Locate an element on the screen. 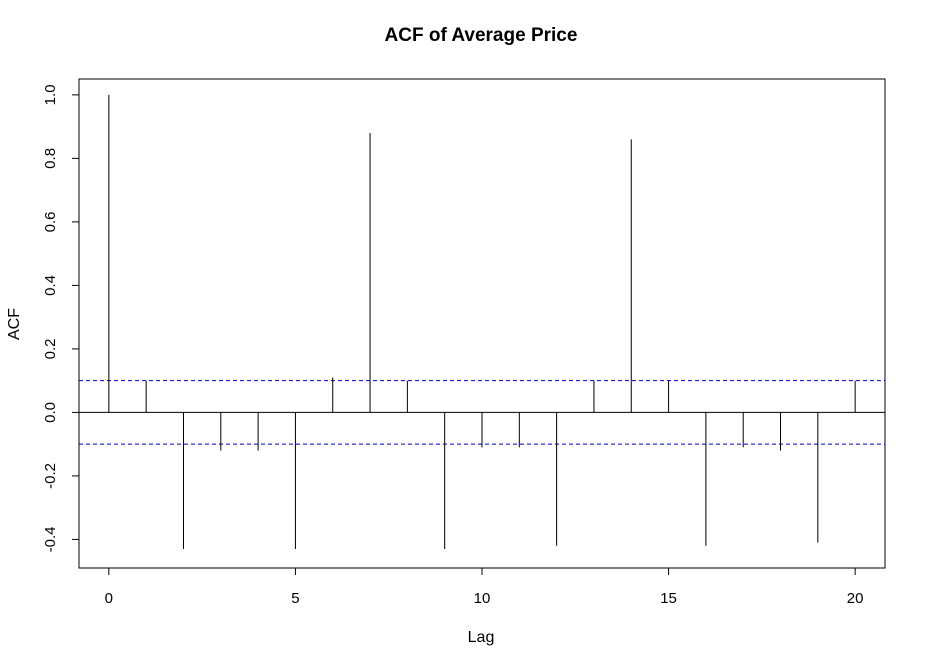 Image resolution: width=926 pixels, height=666 pixels. y-axis-label: ACF is located at coordinates (14, 324).